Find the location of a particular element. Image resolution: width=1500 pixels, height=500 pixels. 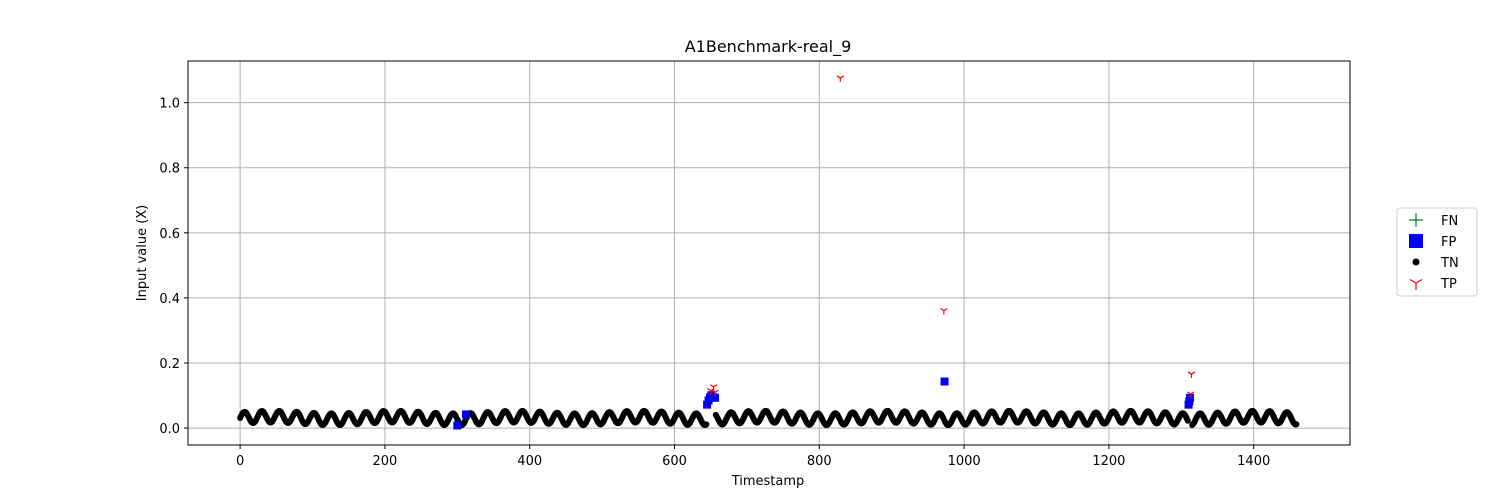

x-tick-label: 800 is located at coordinates (819, 461).